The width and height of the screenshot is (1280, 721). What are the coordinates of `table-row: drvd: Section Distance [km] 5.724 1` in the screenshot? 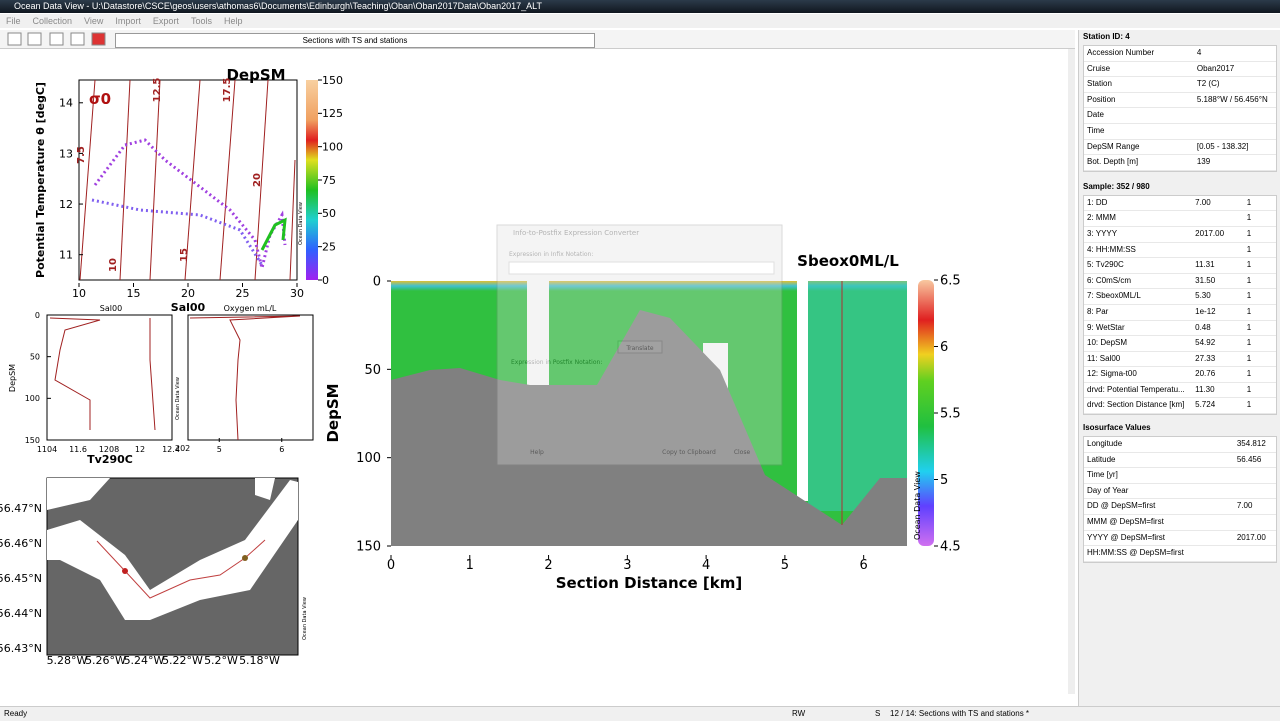 It's located at (1180, 406).